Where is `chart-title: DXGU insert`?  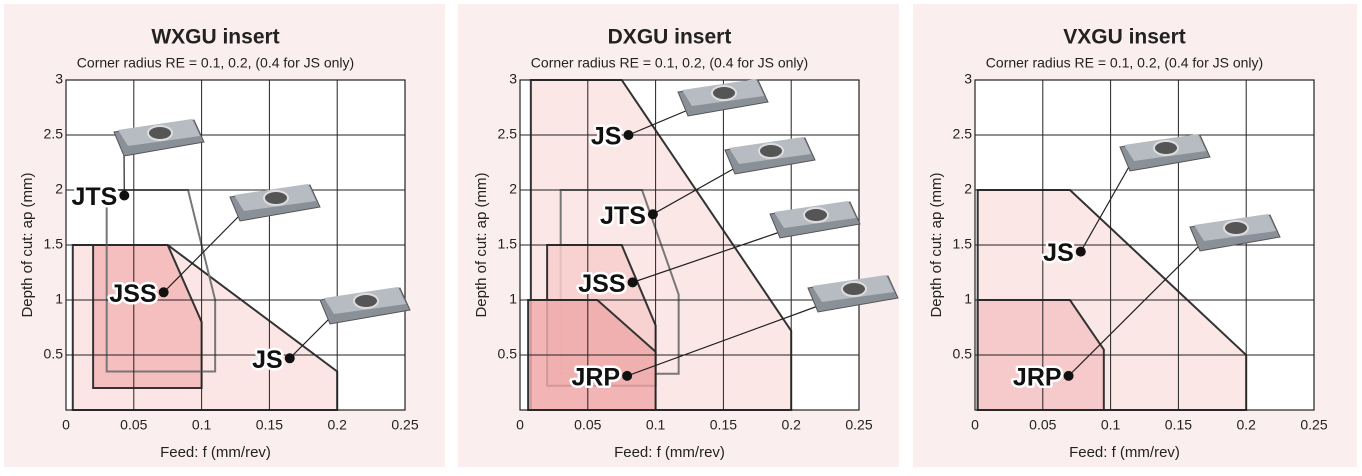
chart-title: DXGU insert is located at coordinates (670, 37).